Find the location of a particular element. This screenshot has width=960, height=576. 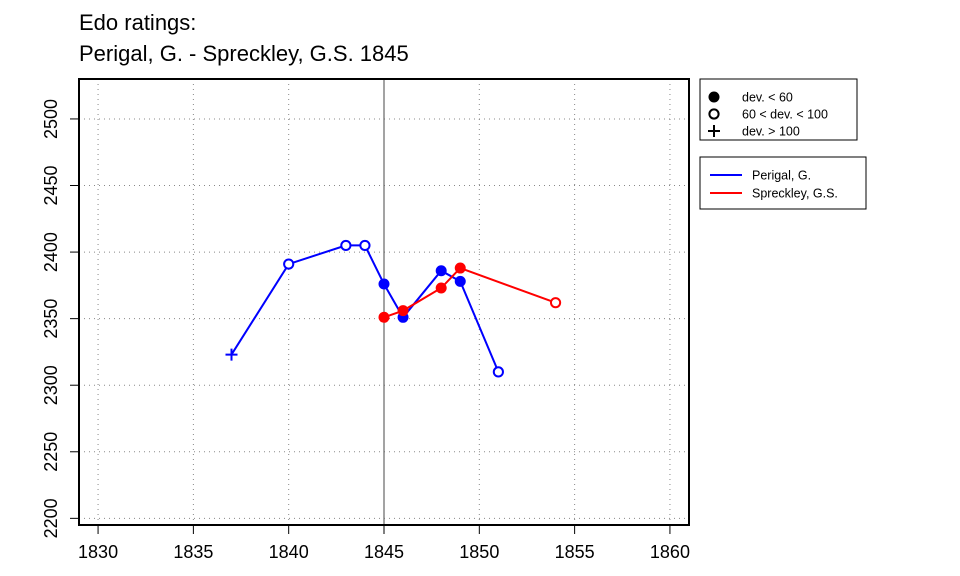

series-legend-label: Spreckley, G.S. is located at coordinates (795, 194).